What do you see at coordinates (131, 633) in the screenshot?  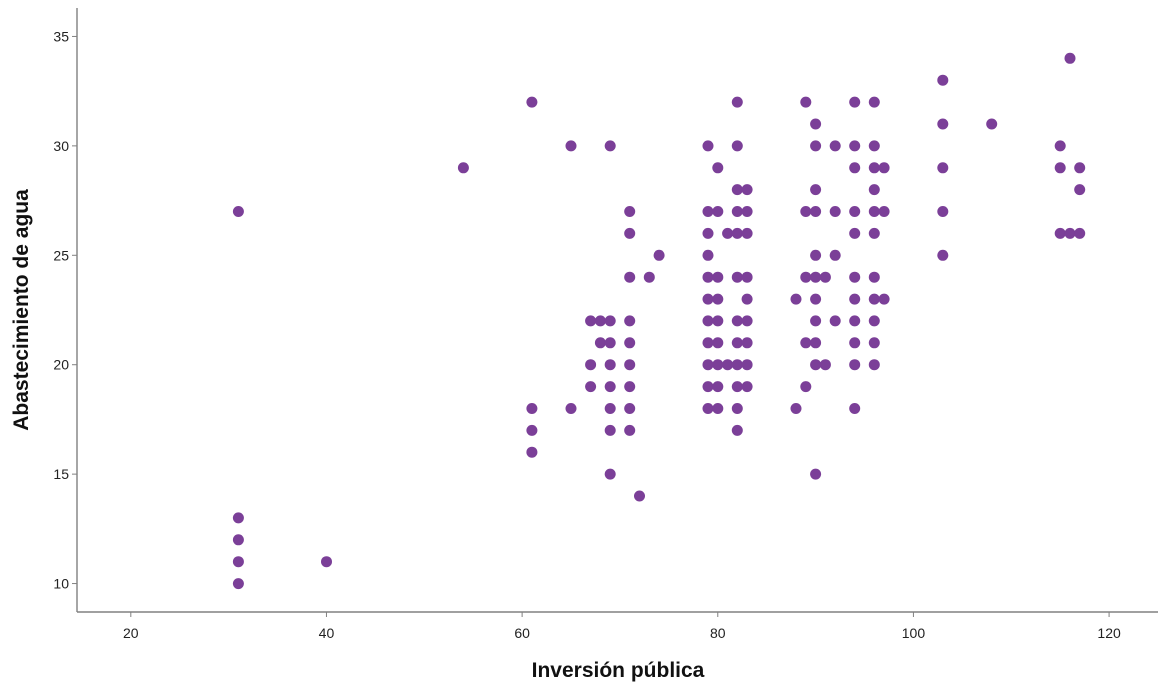 I see `x-tick-label: 20` at bounding box center [131, 633].